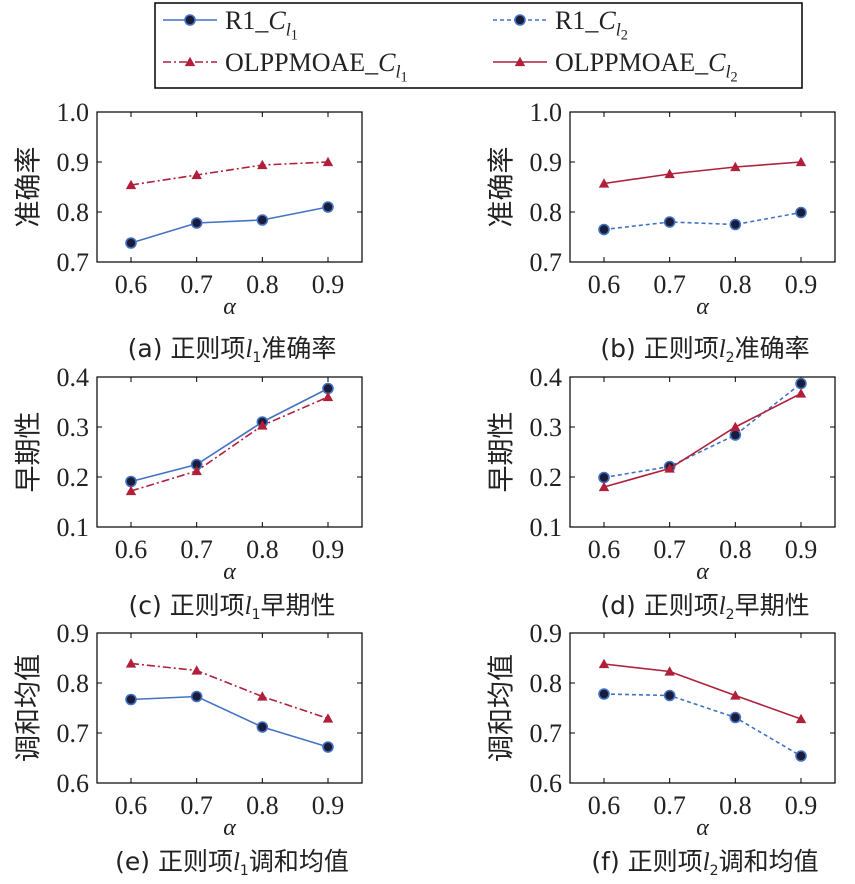  What do you see at coordinates (615, 66) in the screenshot?
I see `legend-entry: OLPPMOAE_Cl2` at bounding box center [615, 66].